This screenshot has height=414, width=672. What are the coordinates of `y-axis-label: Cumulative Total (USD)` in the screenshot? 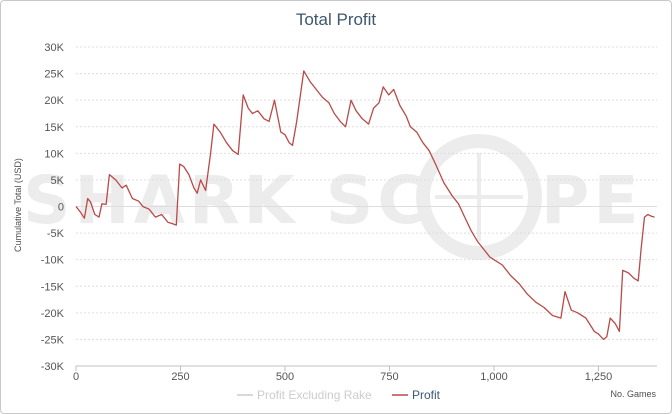 It's located at (18, 205).